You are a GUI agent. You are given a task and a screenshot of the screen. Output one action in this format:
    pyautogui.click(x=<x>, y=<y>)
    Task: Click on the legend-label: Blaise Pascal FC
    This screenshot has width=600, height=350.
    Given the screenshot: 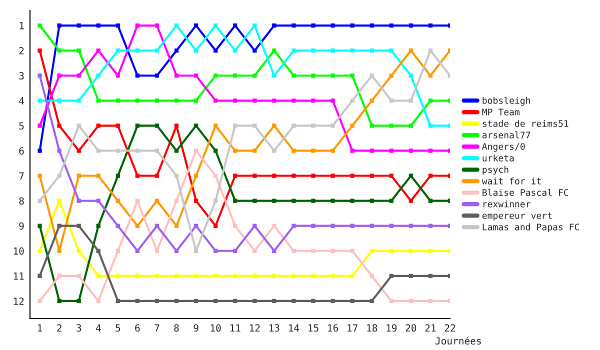 What is the action you would take?
    pyautogui.click(x=525, y=192)
    